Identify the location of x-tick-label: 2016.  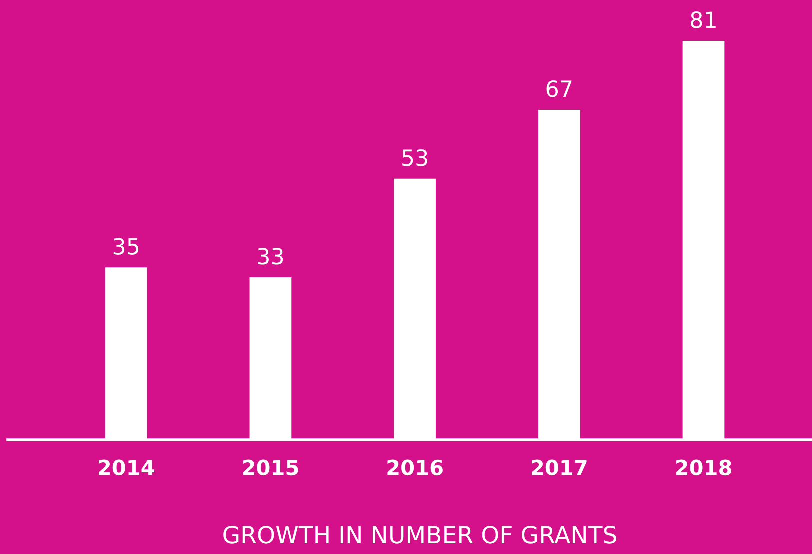
(415, 468).